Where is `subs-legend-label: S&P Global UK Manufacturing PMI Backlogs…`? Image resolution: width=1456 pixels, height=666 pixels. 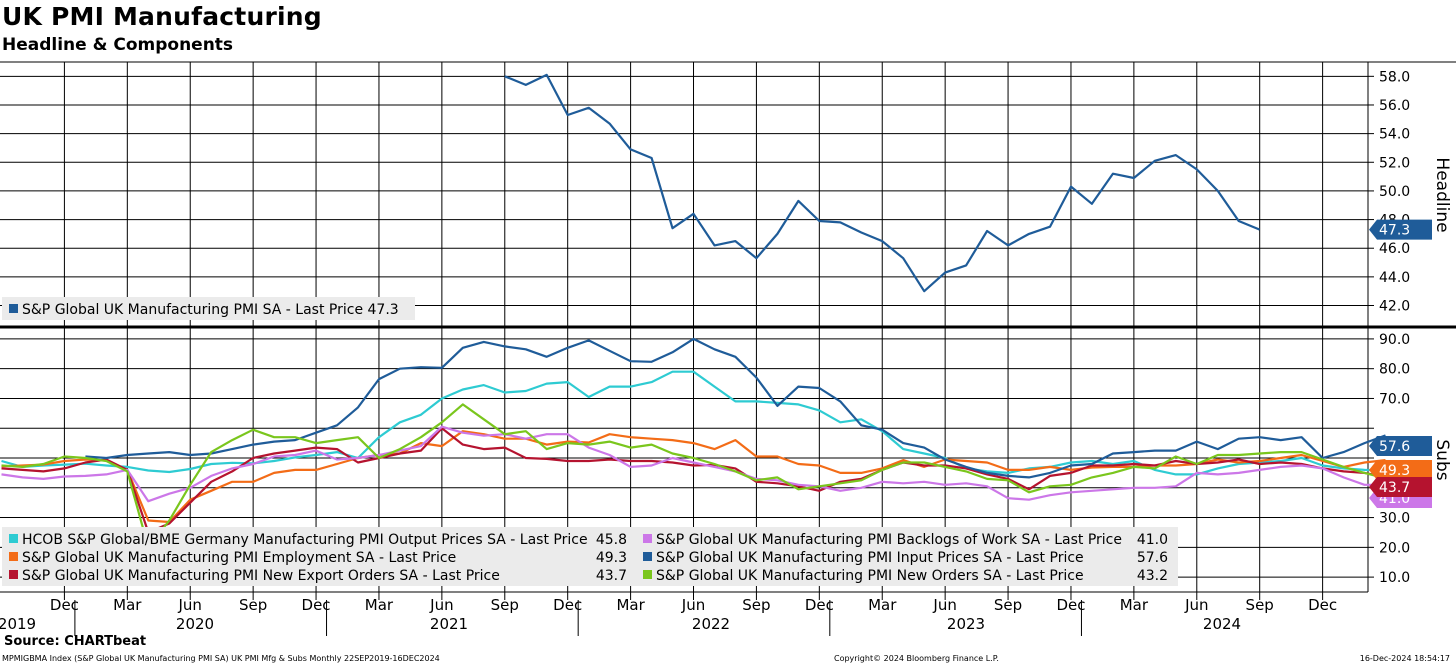 subs-legend-label: S&P Global UK Manufacturing PMI Backlogs… is located at coordinates (889, 540).